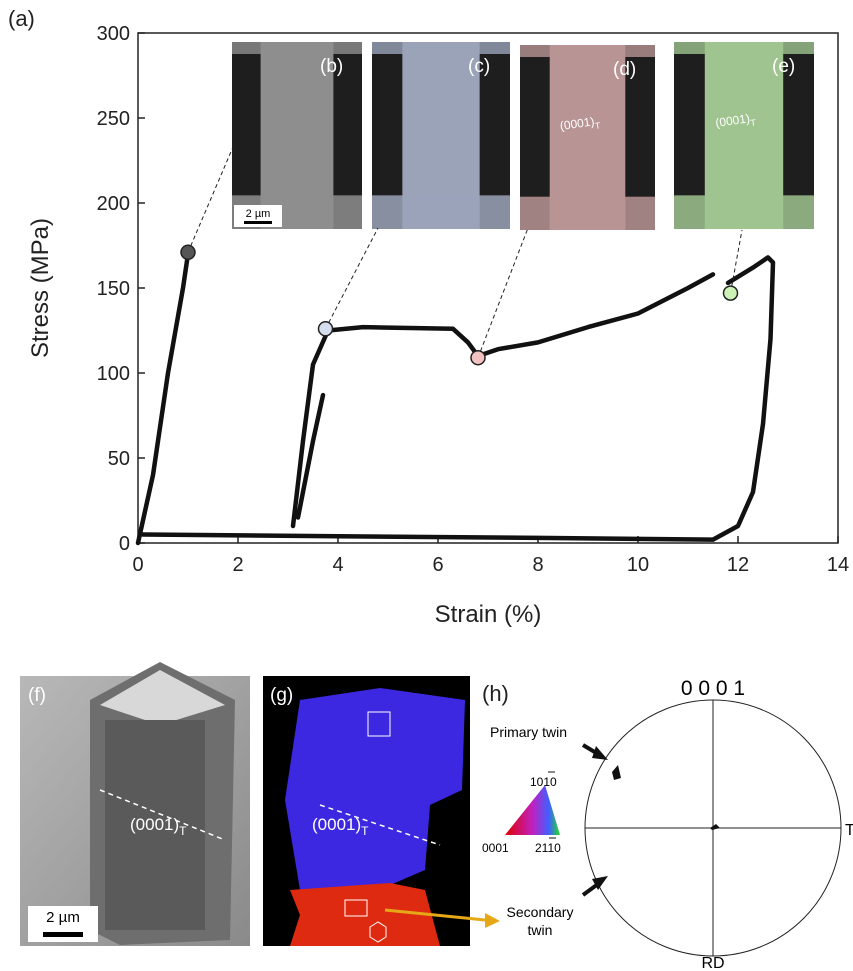 This screenshot has height=971, width=853. I want to click on y-tick-label: 300, so click(113, 34).